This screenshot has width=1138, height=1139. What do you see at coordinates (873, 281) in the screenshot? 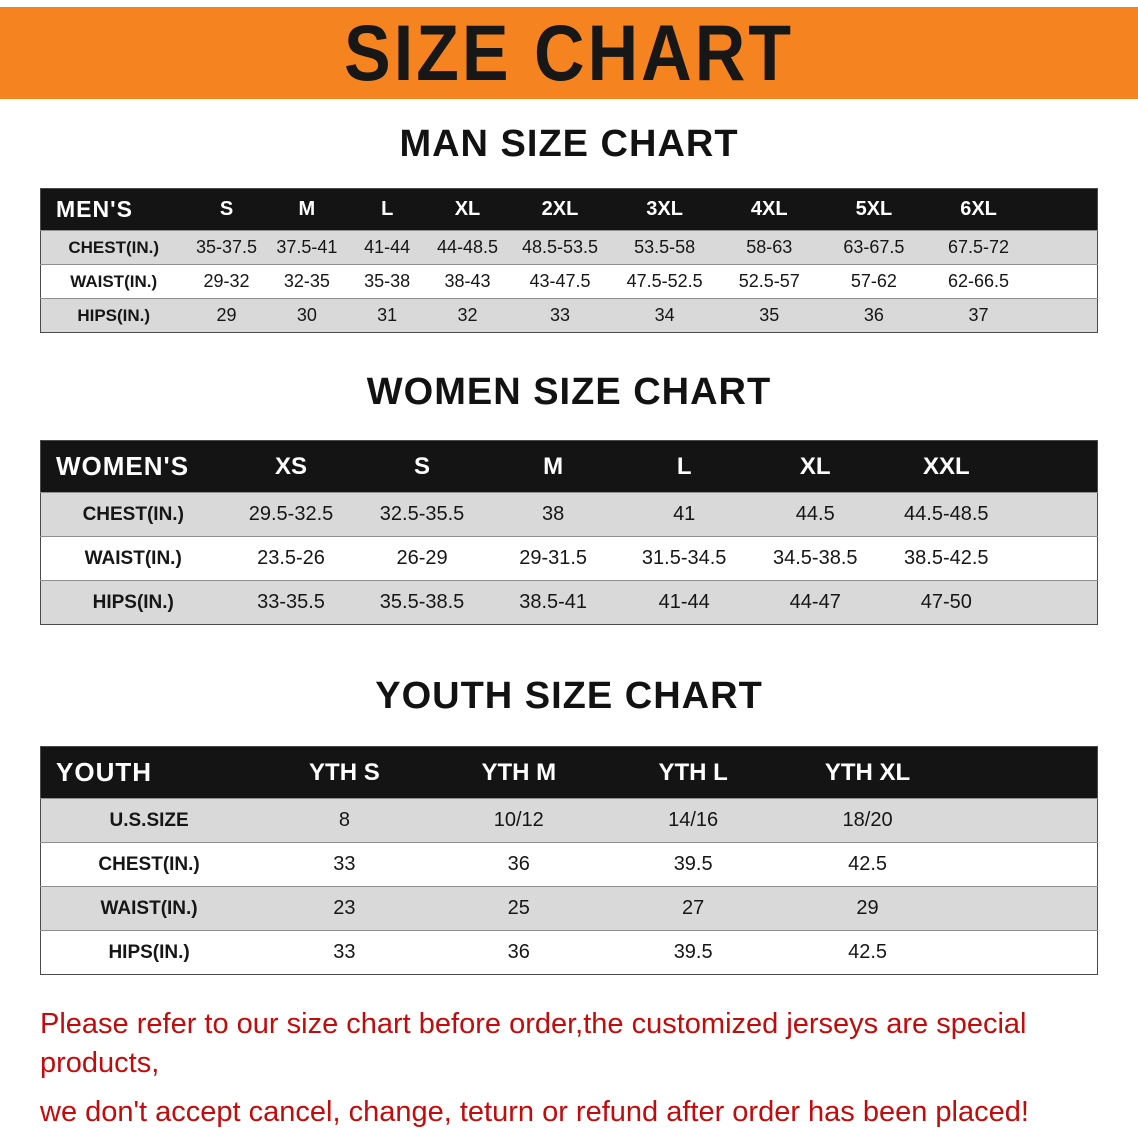
I see `size-cell: 57-62` at bounding box center [873, 281].